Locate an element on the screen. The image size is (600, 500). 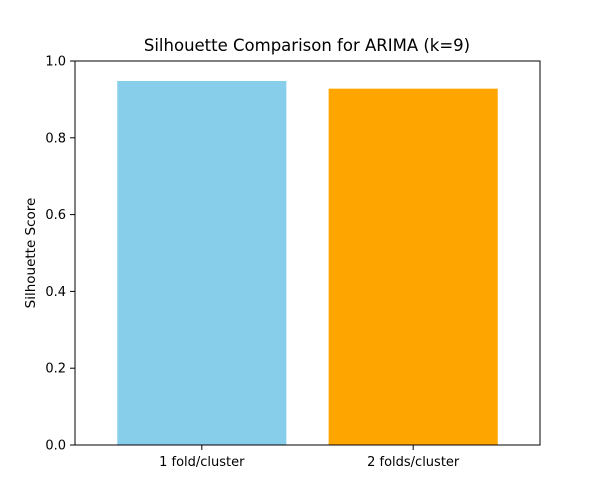
chart-title: Silhouette Comparison for ARIMA (k=9) is located at coordinates (307, 45).